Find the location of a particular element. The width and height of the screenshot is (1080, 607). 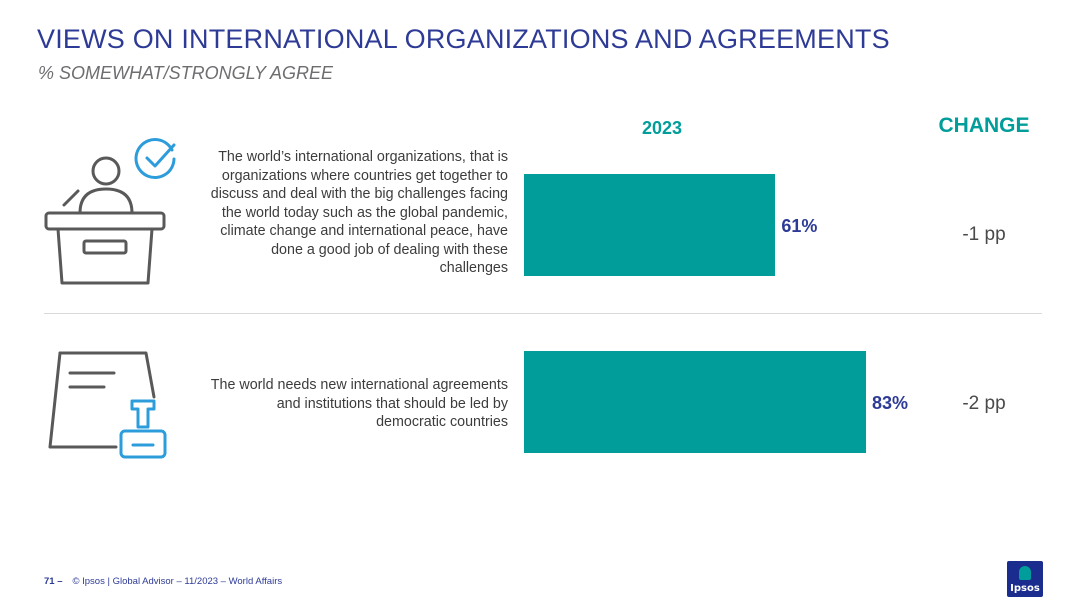

ipsos-logo: Ipsos is located at coordinates (1025, 579).